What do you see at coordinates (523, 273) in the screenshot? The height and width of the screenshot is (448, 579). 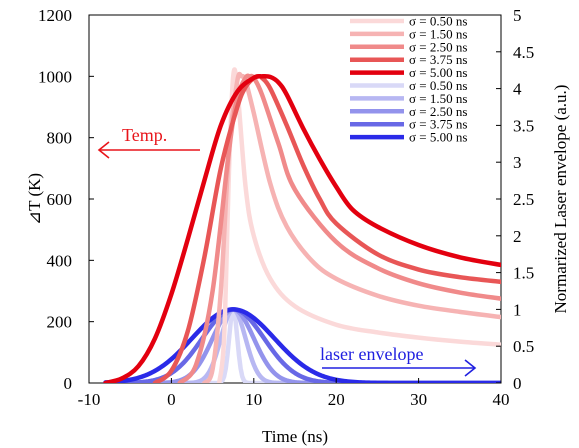 I see `y-right-tick-label: 1.5` at bounding box center [523, 273].